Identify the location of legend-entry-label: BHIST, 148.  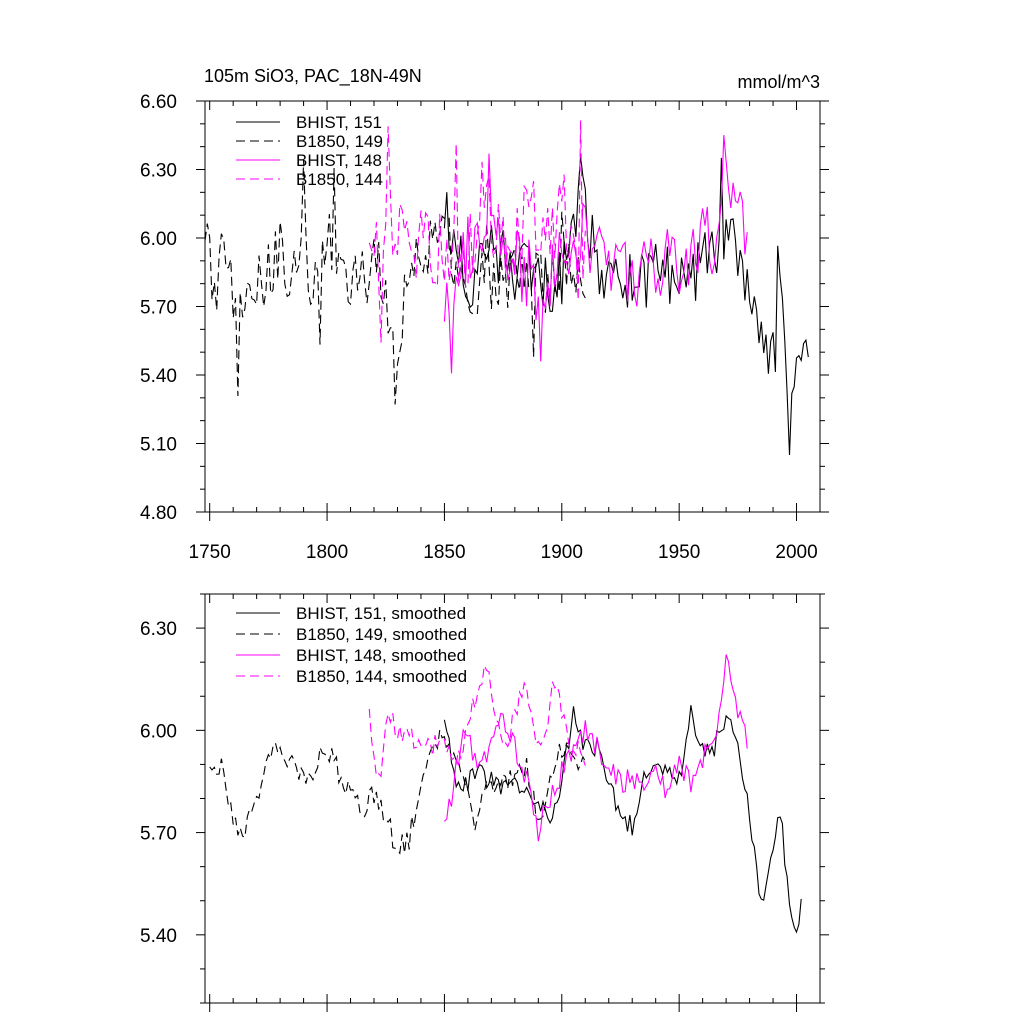
(339, 160).